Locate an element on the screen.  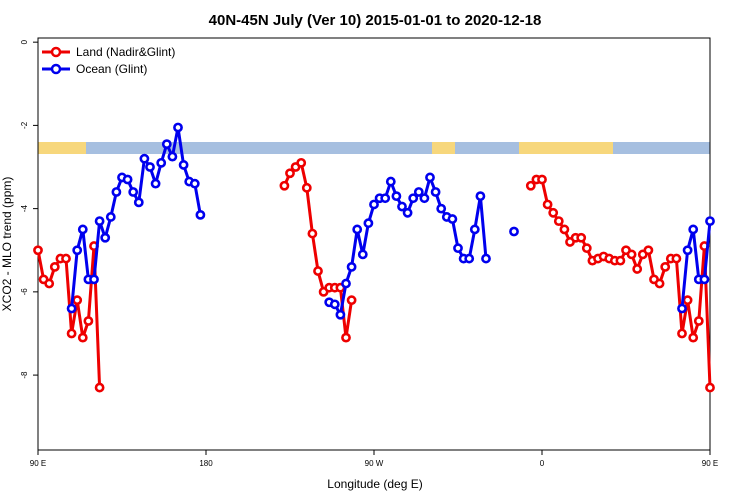
x-tick-label: 90 W is located at coordinates (374, 463).